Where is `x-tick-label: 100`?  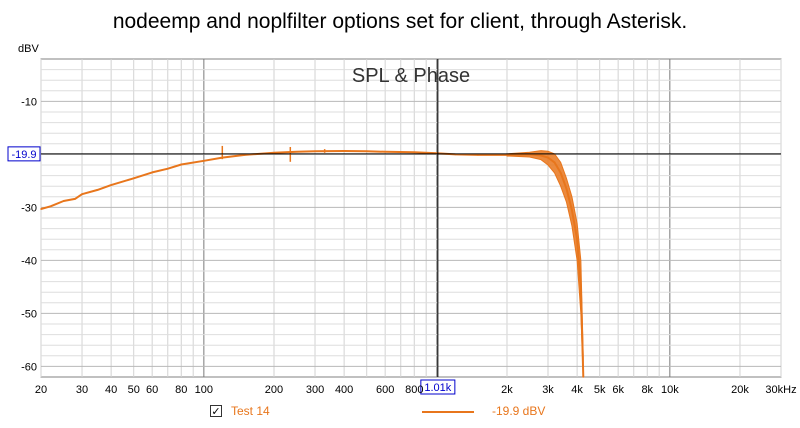 x-tick-label: 100 is located at coordinates (204, 390).